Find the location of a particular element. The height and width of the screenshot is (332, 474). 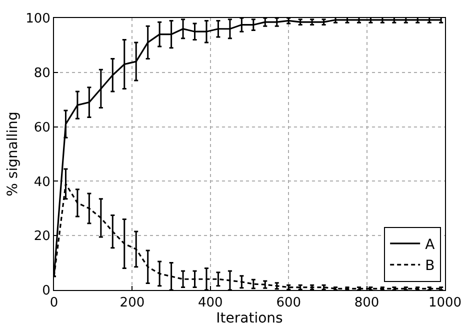

y-axis-title: % signalling is located at coordinates (13, 154).